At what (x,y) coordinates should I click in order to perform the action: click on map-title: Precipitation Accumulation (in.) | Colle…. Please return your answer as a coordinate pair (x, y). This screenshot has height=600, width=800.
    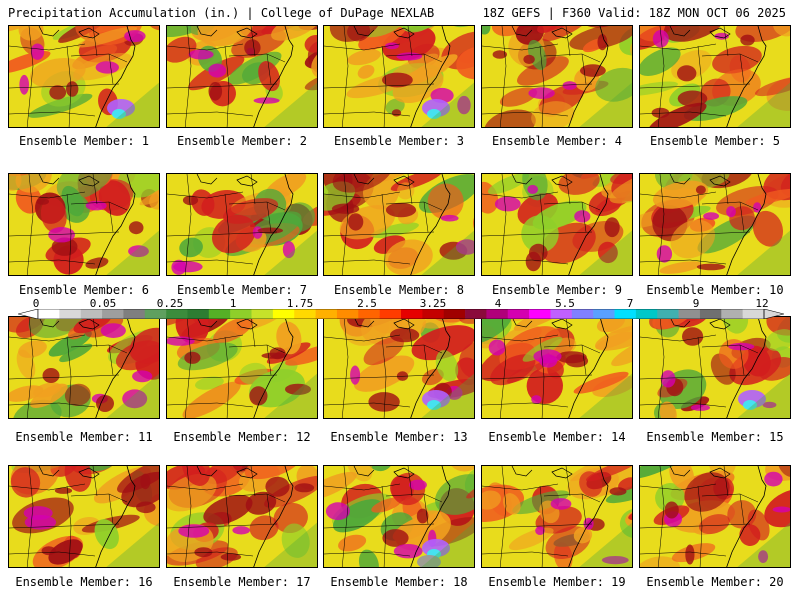
    Looking at the image, I should click on (221, 13).